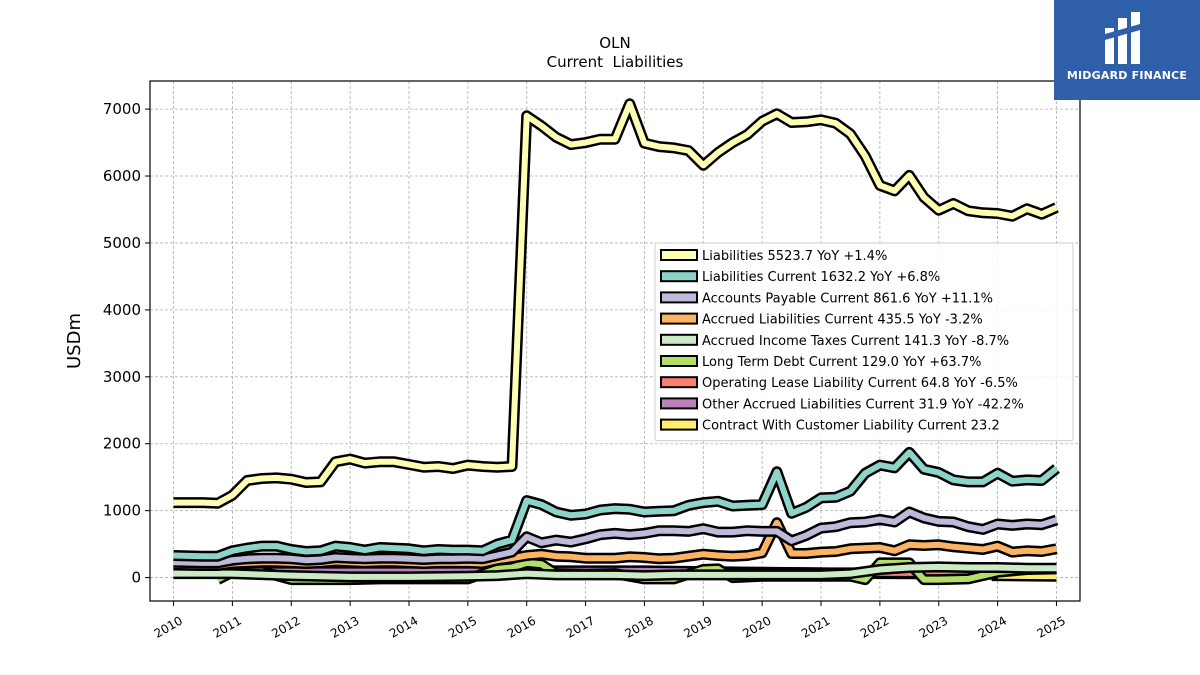 The width and height of the screenshot is (1200, 675). What do you see at coordinates (992, 626) in the screenshot?
I see `x-tick-label: 2024` at bounding box center [992, 626].